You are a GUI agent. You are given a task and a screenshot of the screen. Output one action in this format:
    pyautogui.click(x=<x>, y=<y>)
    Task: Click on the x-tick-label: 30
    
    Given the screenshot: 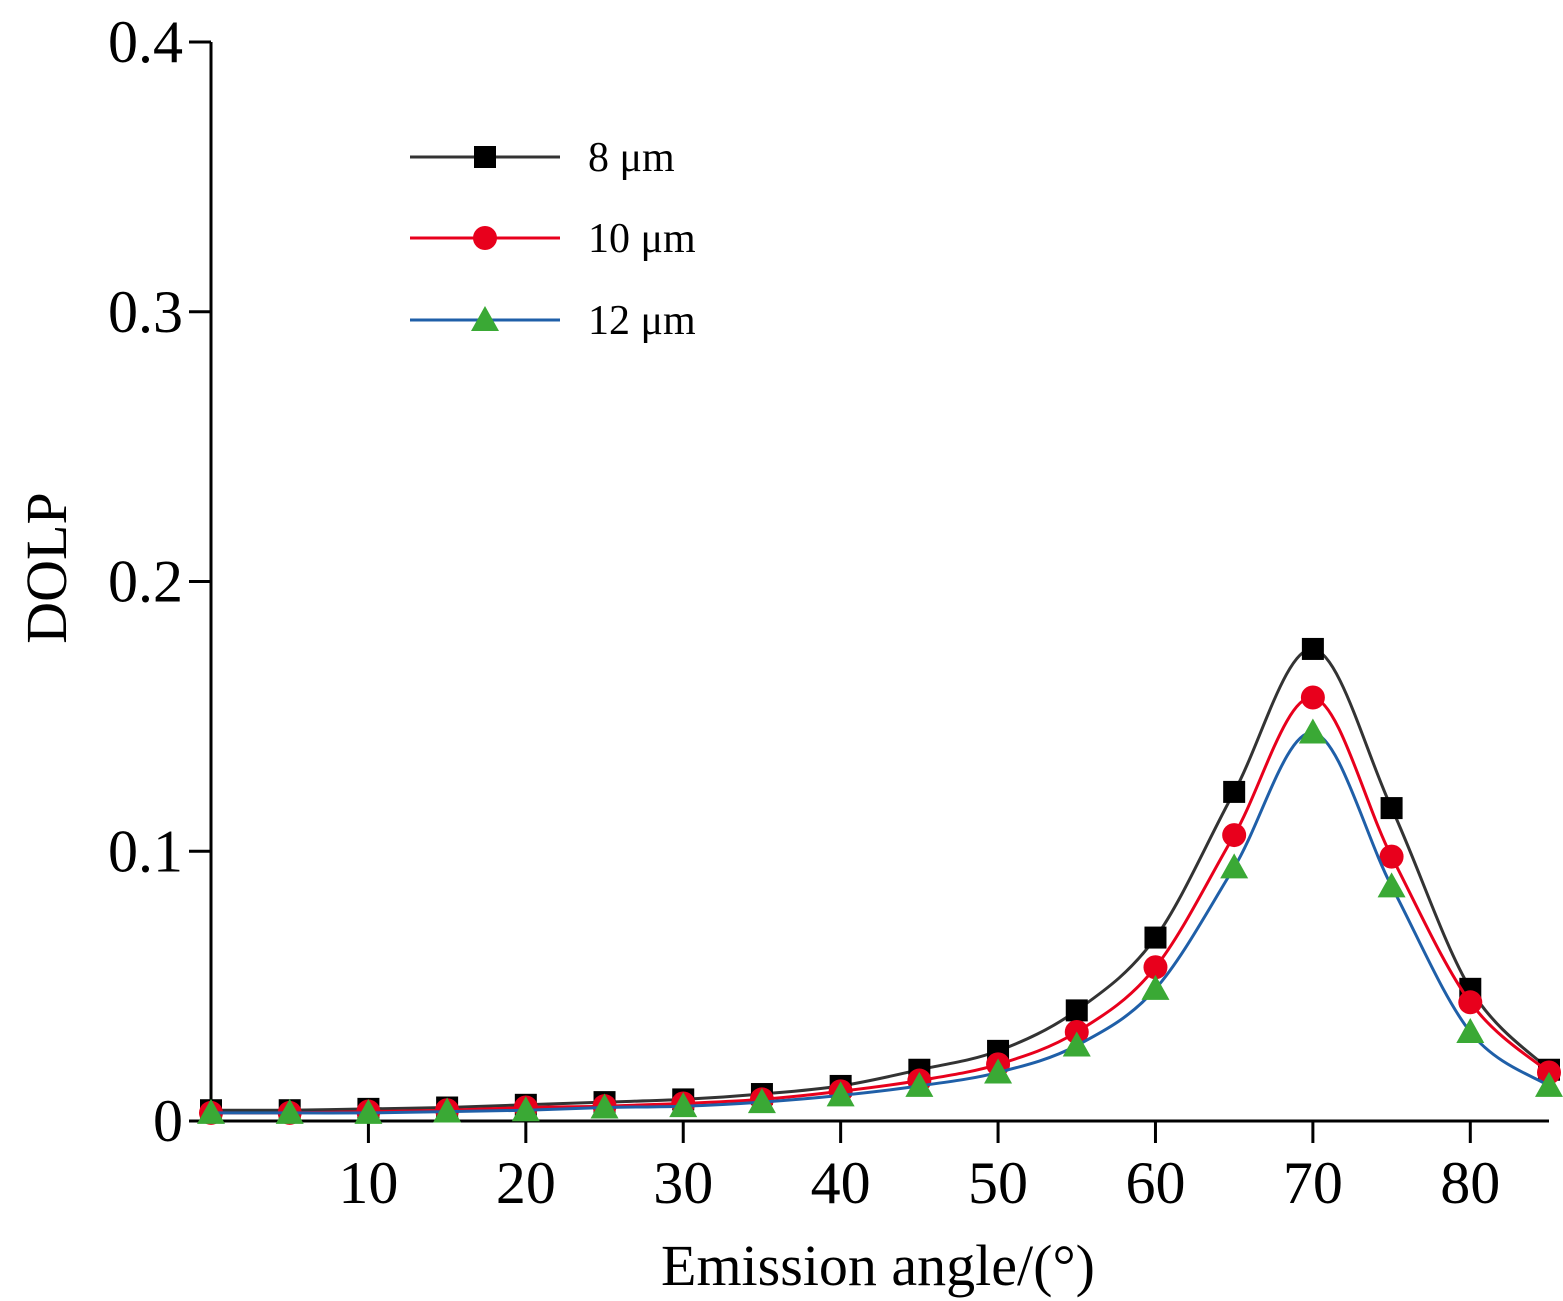 What is the action you would take?
    pyautogui.click(x=683, y=1183)
    